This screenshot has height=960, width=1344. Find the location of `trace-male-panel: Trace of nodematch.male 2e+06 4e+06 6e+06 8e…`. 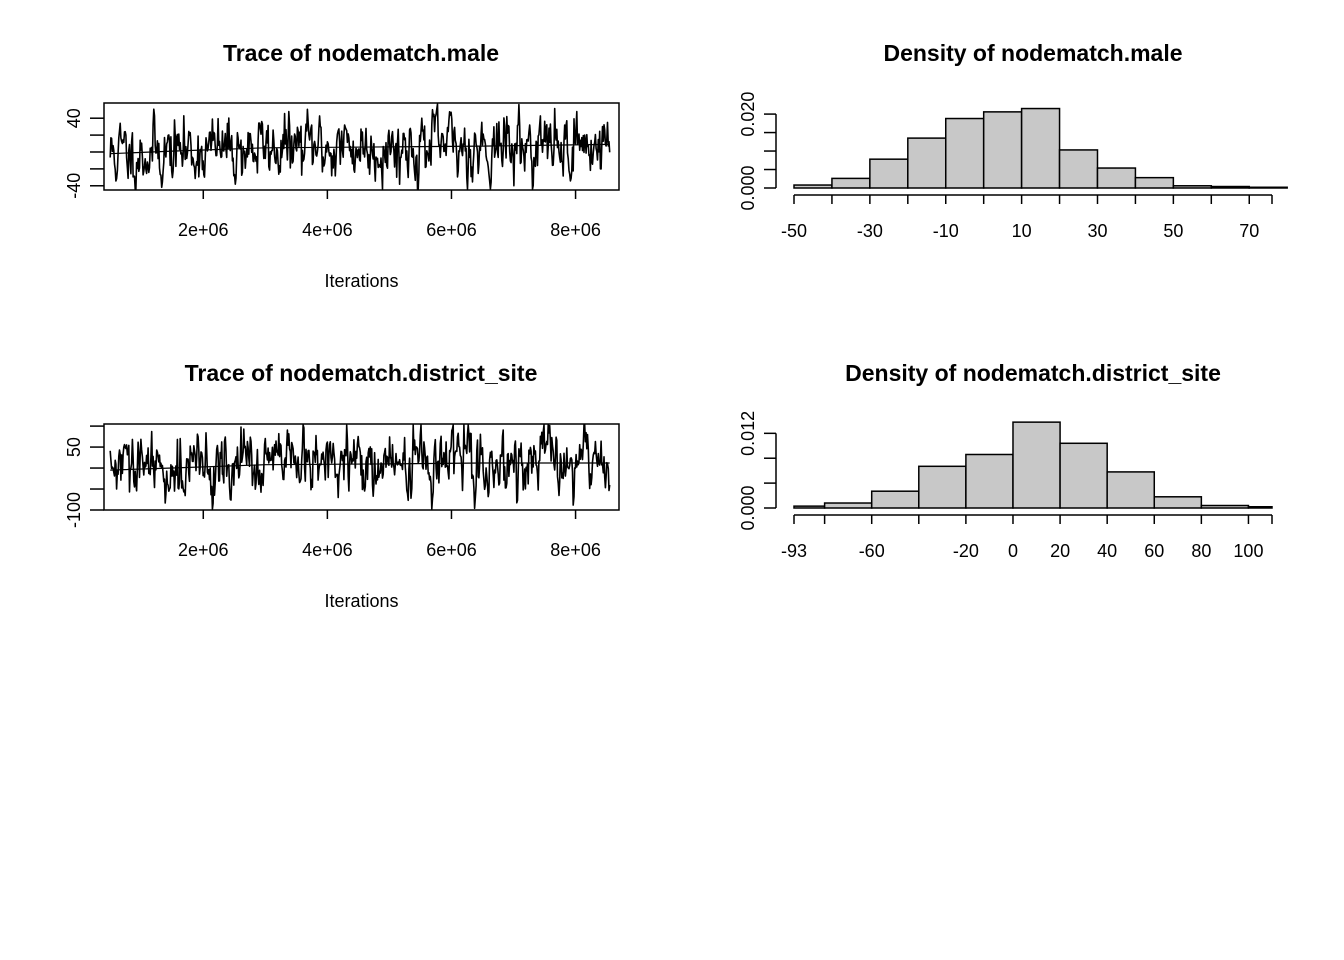

trace-male-panel: Trace of nodematch.male 2e+06 4e+06 6e+06 8e… is located at coordinates (342, 165).